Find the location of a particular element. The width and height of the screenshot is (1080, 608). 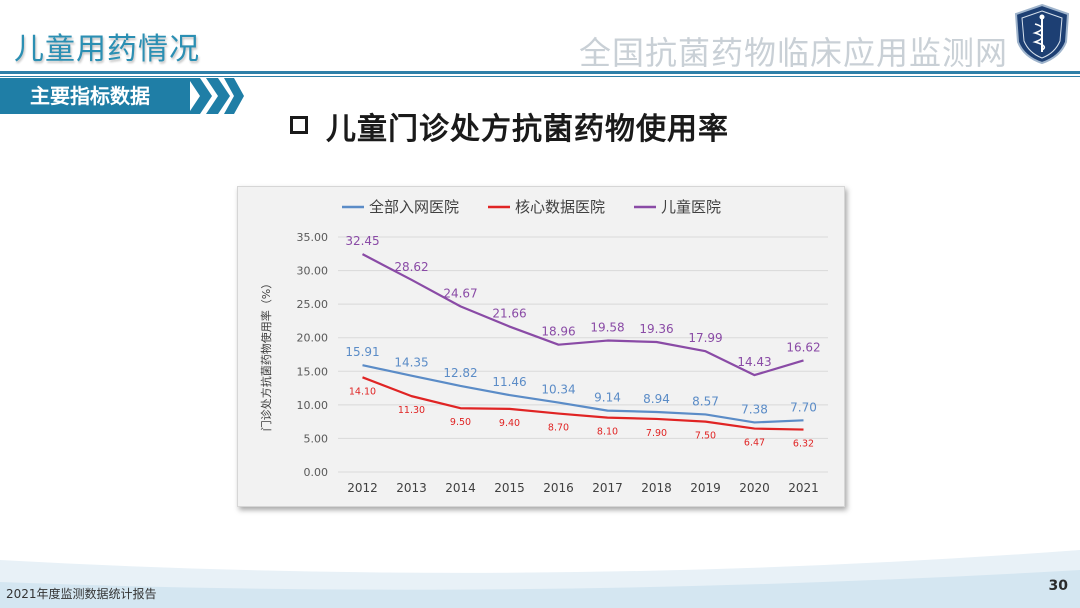

data-label: 19.58 is located at coordinates (607, 328).